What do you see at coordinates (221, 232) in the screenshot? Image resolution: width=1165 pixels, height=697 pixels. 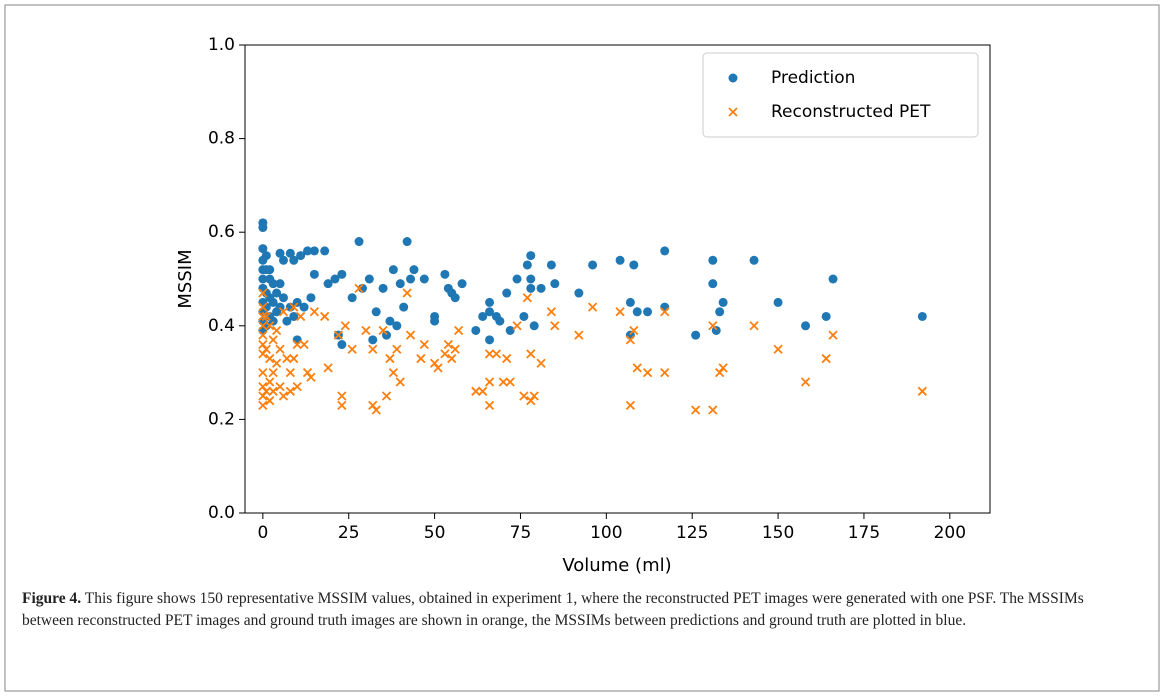 I see `y-tick-label: 0.6` at bounding box center [221, 232].